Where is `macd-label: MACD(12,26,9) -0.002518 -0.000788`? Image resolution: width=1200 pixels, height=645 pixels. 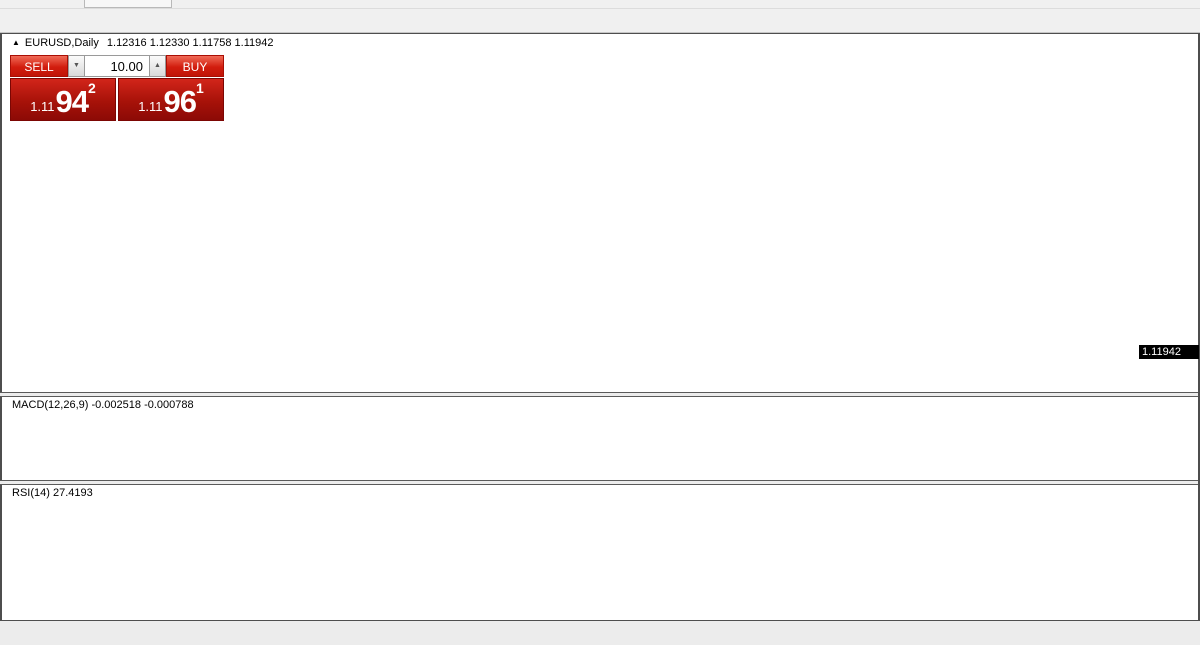 macd-label: MACD(12,26,9) -0.002518 -0.000788 is located at coordinates (103, 405).